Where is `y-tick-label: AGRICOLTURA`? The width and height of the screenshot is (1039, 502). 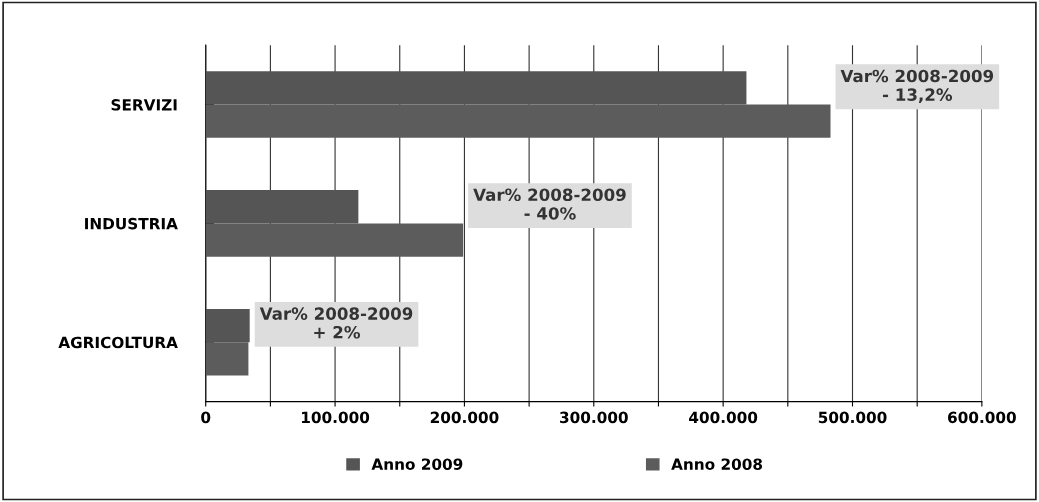 y-tick-label: AGRICOLTURA is located at coordinates (118, 342).